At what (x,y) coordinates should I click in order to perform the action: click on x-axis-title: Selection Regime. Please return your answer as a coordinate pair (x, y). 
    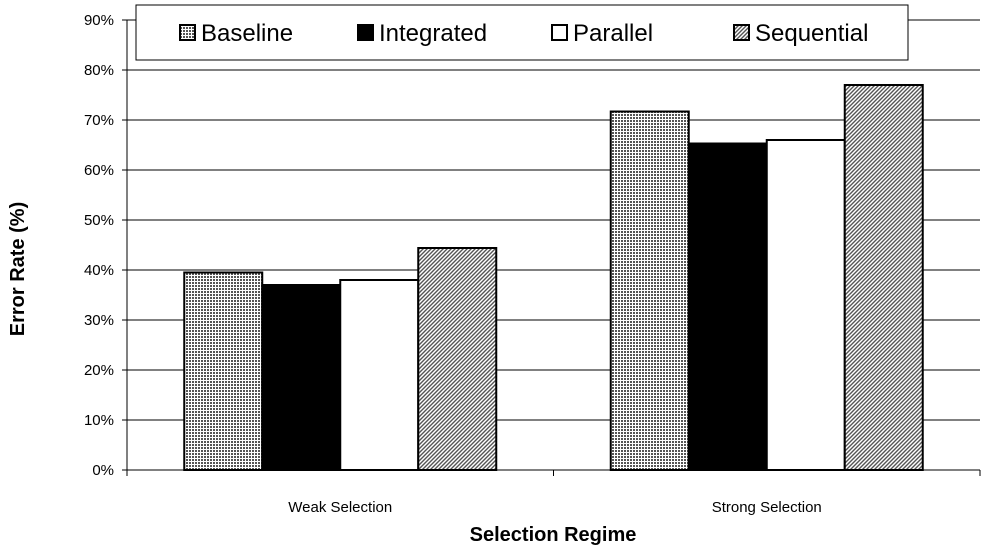
    Looking at the image, I should click on (553, 535).